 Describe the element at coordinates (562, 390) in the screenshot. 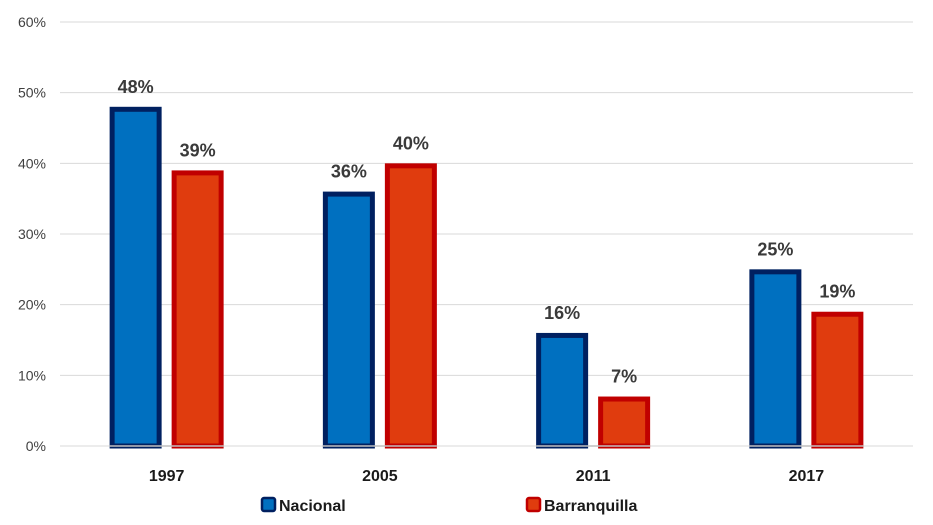

I see `bar-nacional-2011` at that location.